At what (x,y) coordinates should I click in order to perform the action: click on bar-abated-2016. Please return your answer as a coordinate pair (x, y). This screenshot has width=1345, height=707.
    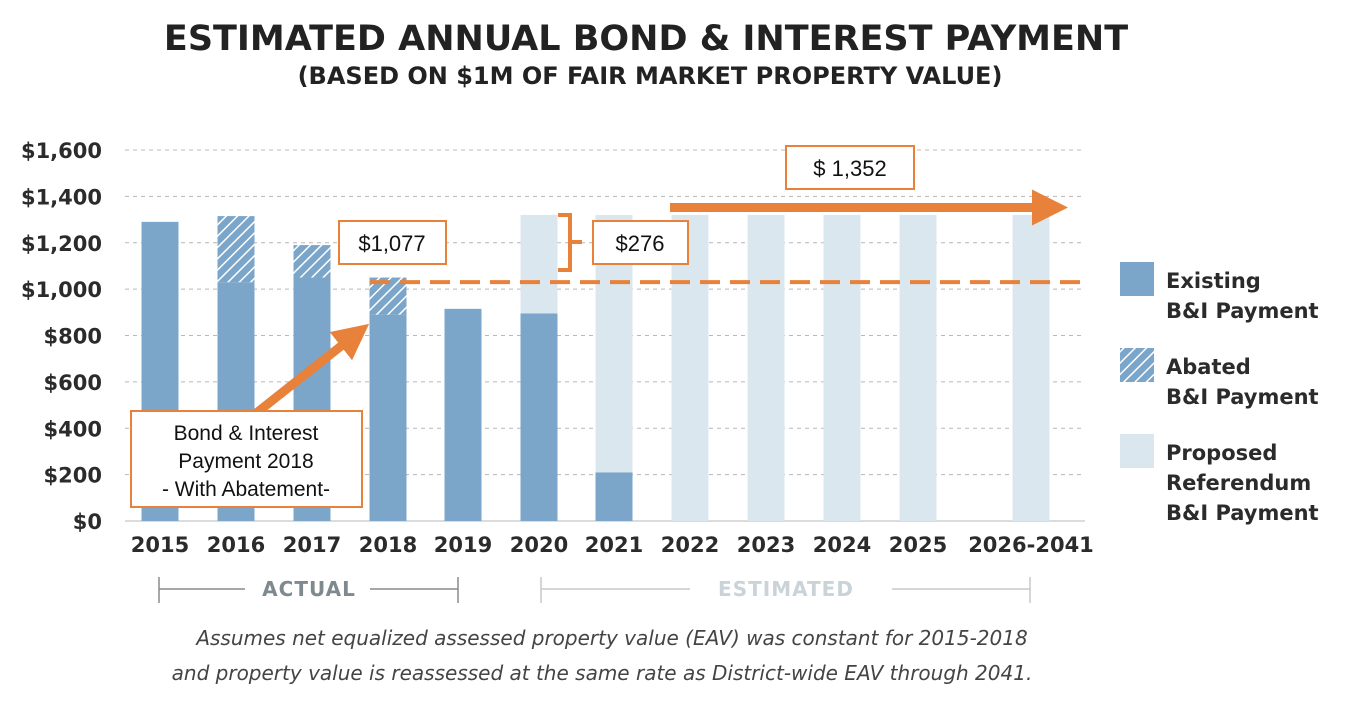
    Looking at the image, I should click on (236, 249).